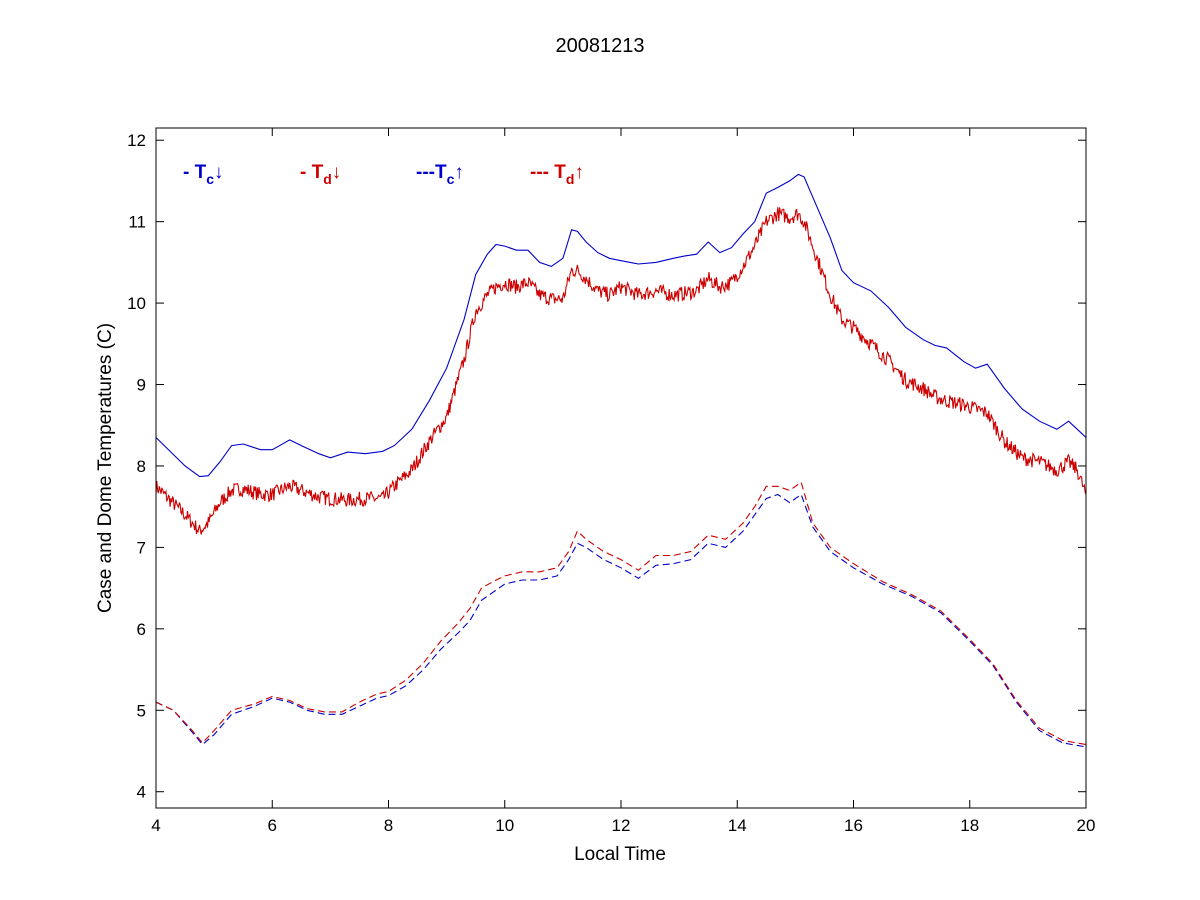 The height and width of the screenshot is (900, 1200). Describe the element at coordinates (141, 629) in the screenshot. I see `y-tick-label: 6` at that location.